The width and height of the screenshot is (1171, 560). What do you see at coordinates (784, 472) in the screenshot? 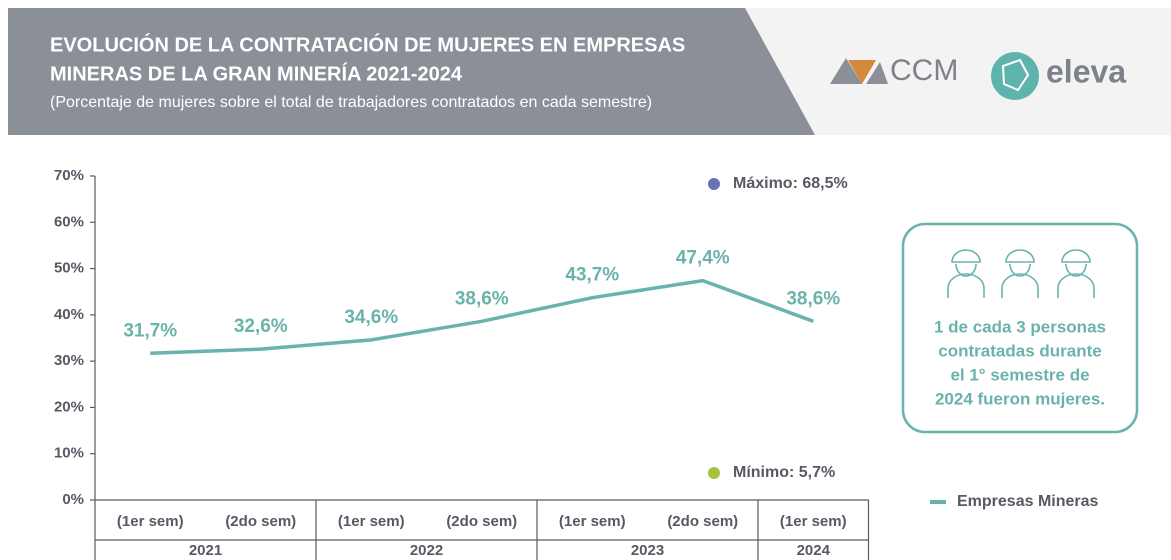
I see `annotation: Mínimo: 5,7%` at bounding box center [784, 472].